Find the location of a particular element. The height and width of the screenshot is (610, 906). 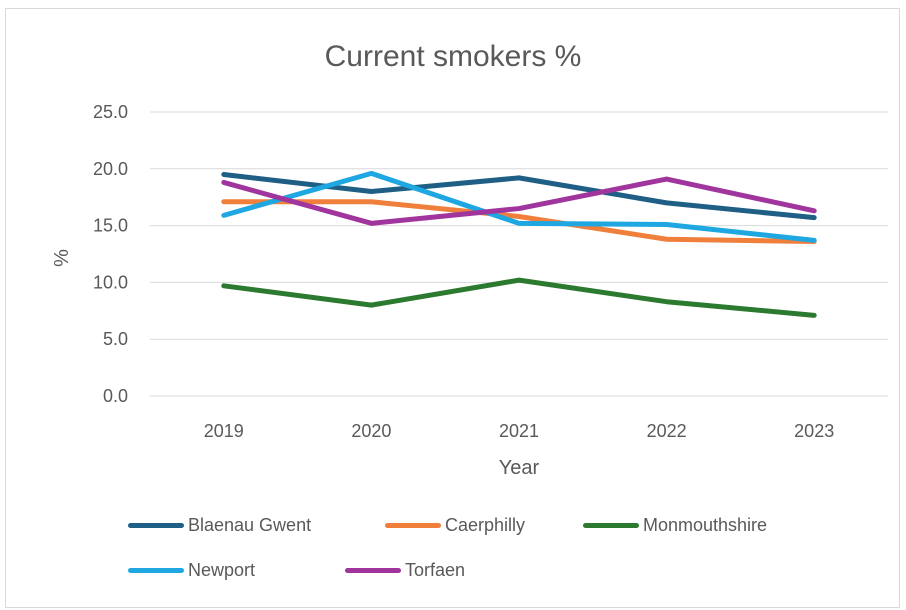

x-tick-label: 2021 is located at coordinates (519, 431).